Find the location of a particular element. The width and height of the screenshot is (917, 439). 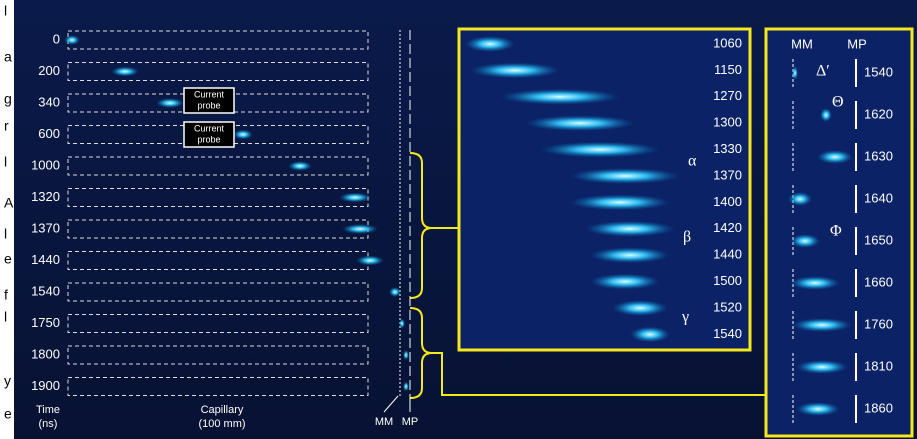

time-label: 1800 is located at coordinates (45, 353).